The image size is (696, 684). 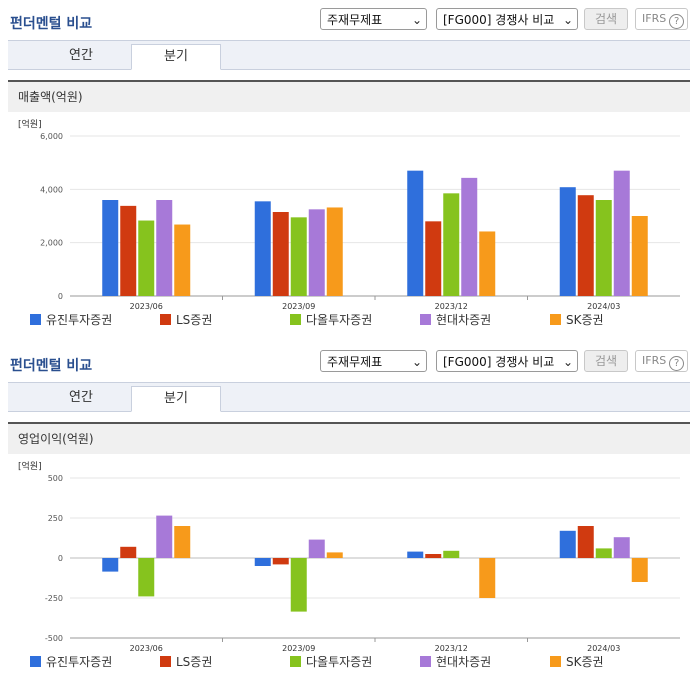 I want to click on bar-유진투자증권-2023/12, so click(x=415, y=554).